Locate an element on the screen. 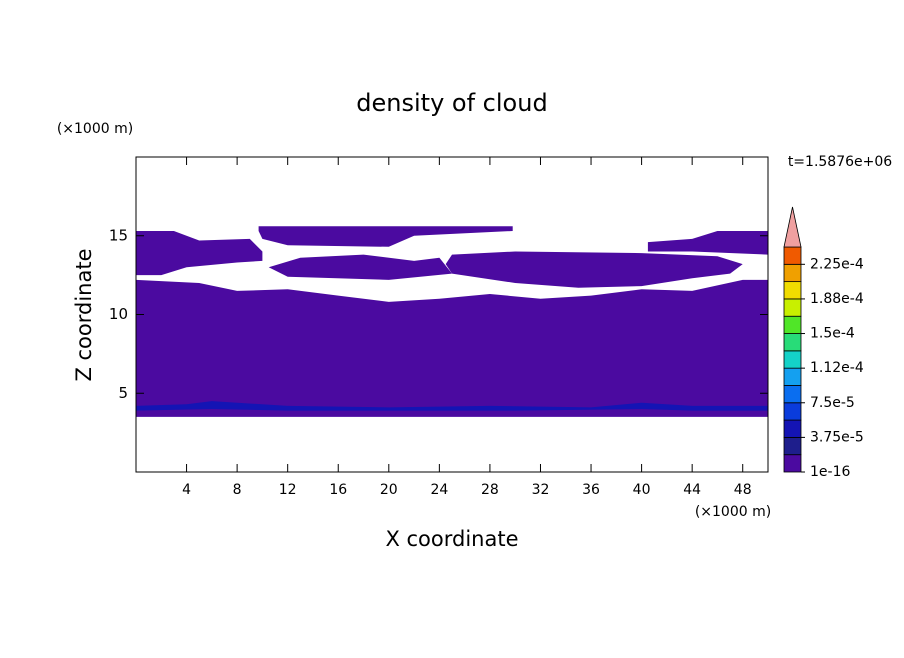  x-tick-label: 32 is located at coordinates (541, 490).